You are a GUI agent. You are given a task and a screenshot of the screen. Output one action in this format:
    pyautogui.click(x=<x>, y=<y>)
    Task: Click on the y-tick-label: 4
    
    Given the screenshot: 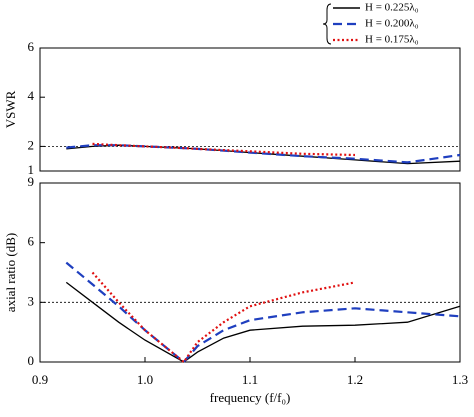 What is the action you would take?
    pyautogui.click(x=31, y=95)
    